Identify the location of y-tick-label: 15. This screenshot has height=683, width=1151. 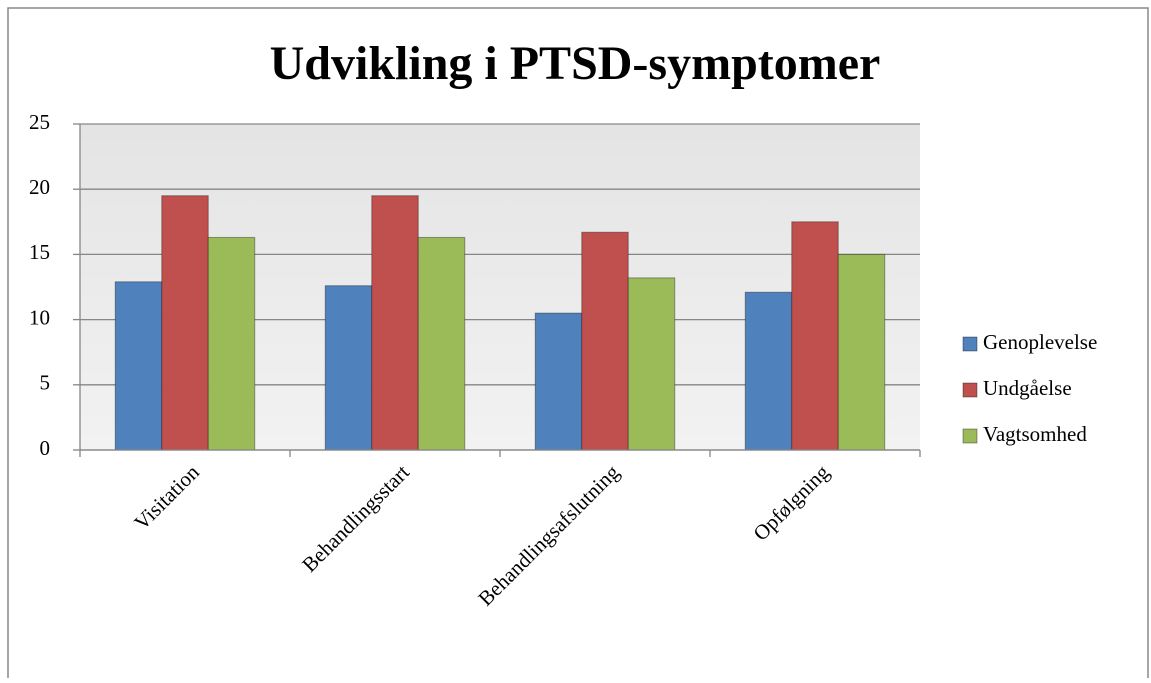
(39, 252).